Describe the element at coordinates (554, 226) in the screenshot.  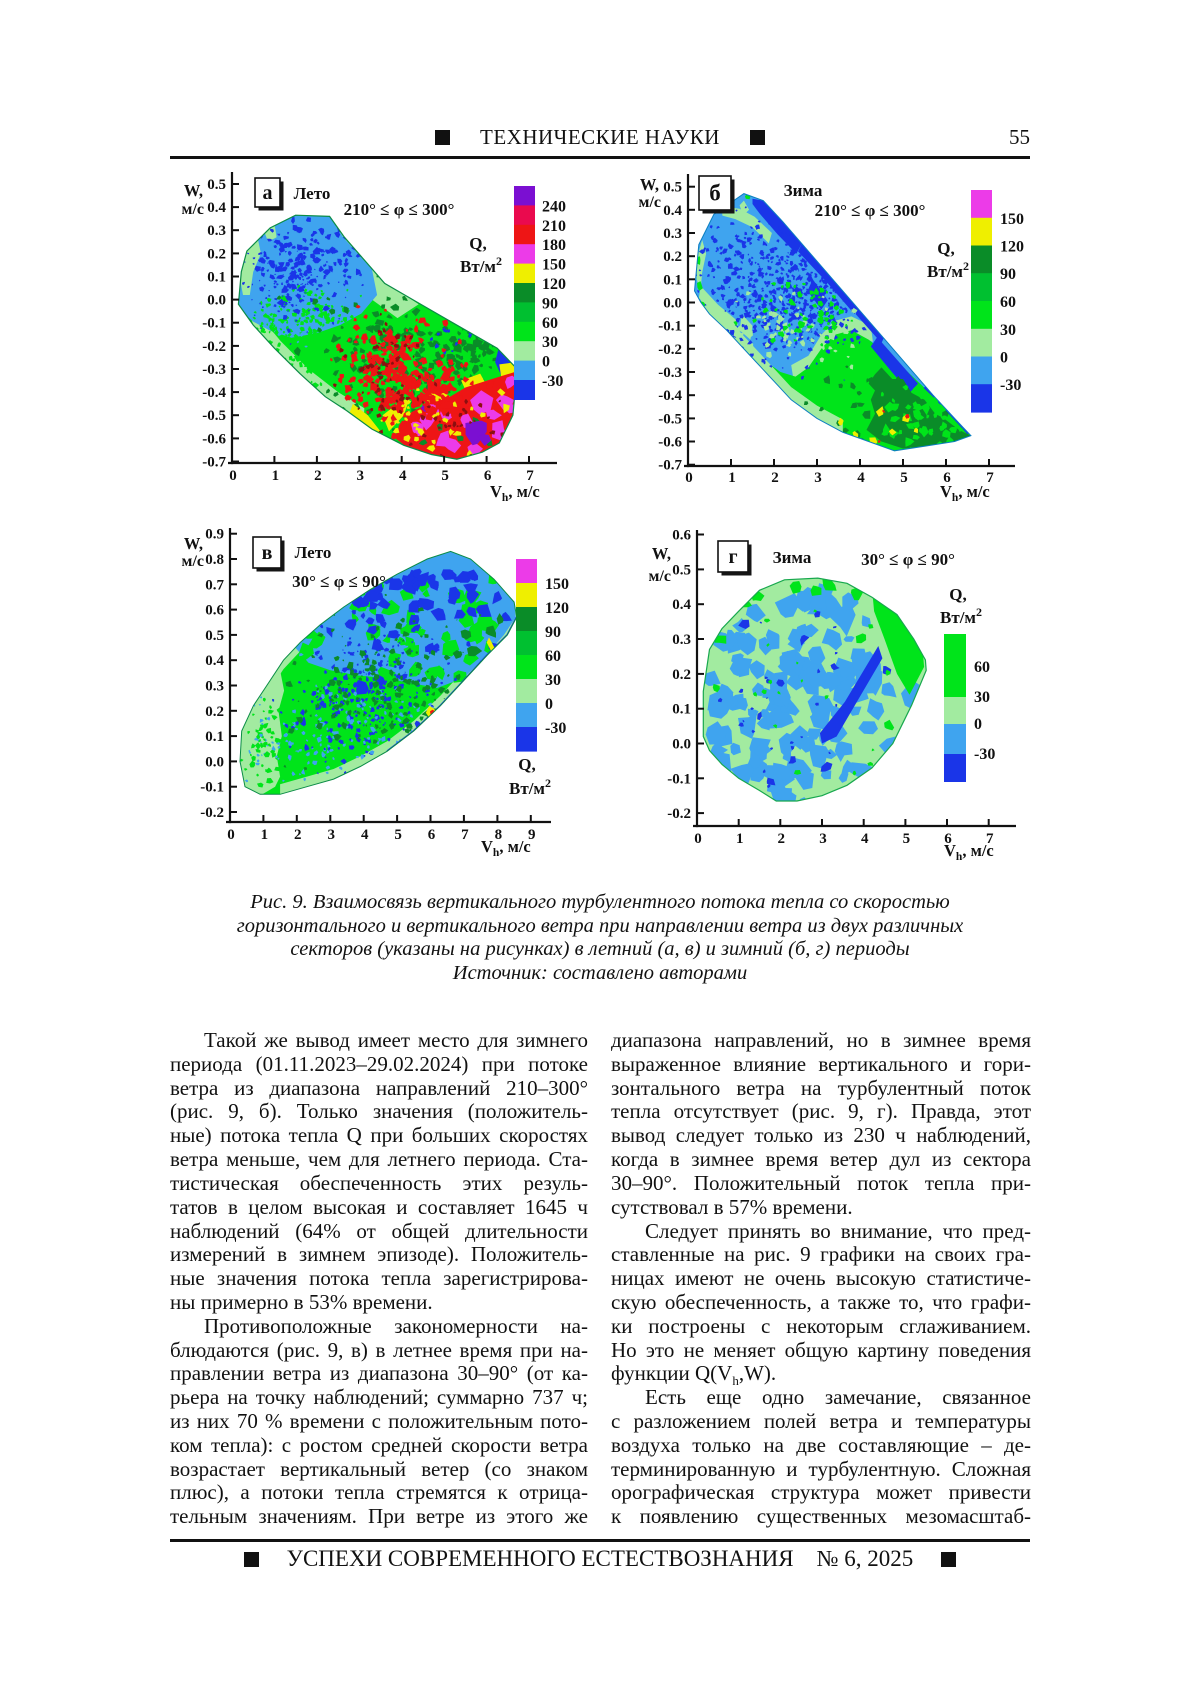
I see `svg-text: 210` at that location.